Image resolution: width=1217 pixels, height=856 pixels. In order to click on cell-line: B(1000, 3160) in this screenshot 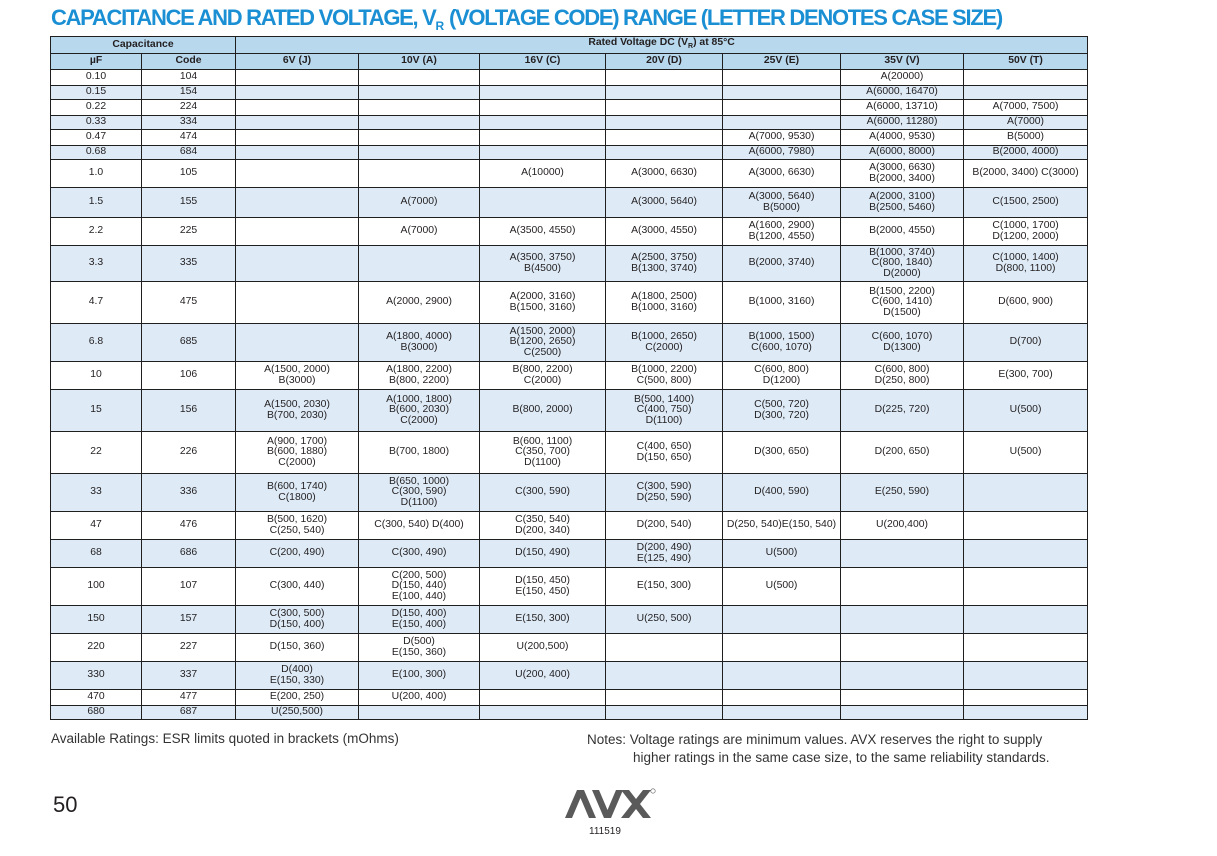, I will do `click(781, 302)`.